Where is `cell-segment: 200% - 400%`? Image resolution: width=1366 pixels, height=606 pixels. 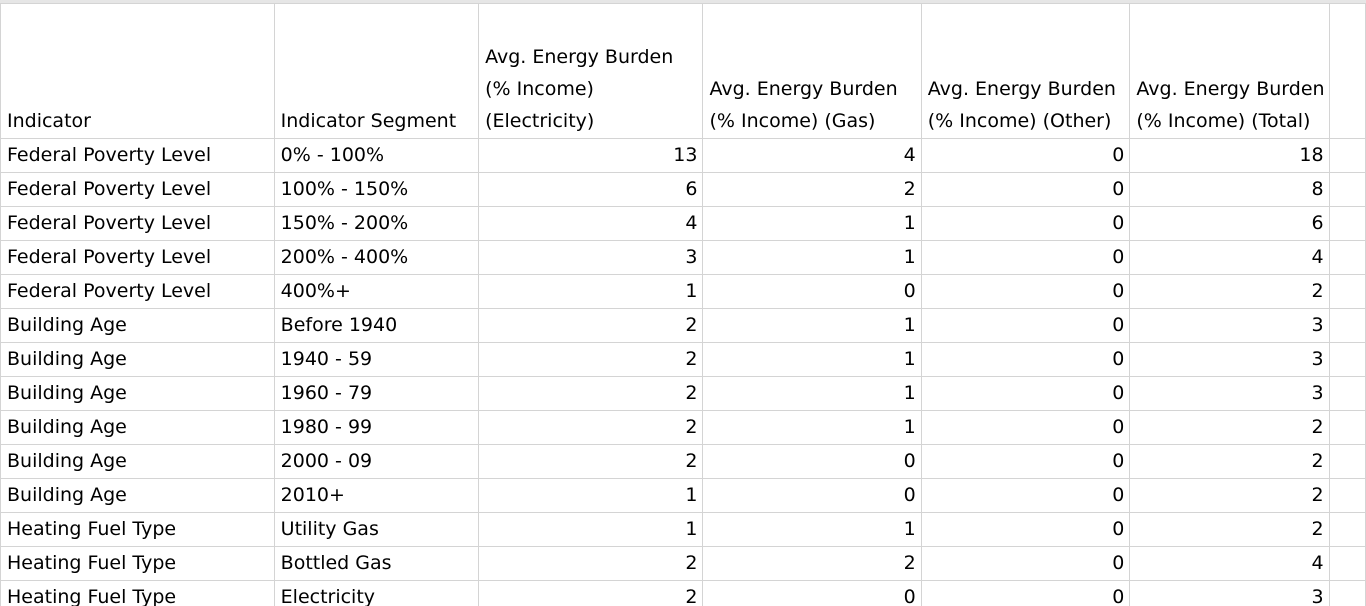 cell-segment: 200% - 400% is located at coordinates (376, 257).